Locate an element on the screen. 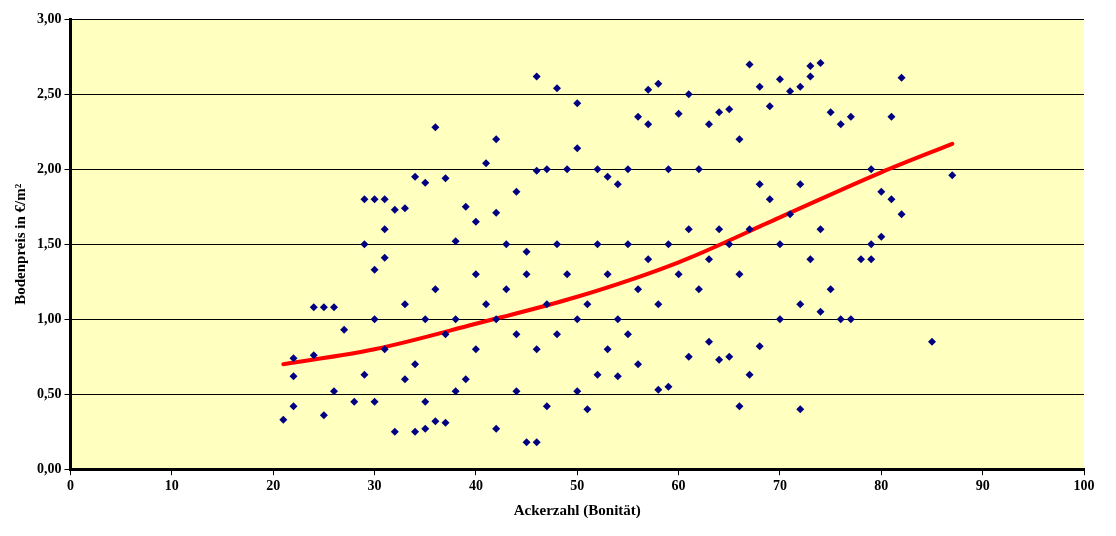 Image resolution: width=1116 pixels, height=536 pixels. x-tick-label: 20 is located at coordinates (273, 486).